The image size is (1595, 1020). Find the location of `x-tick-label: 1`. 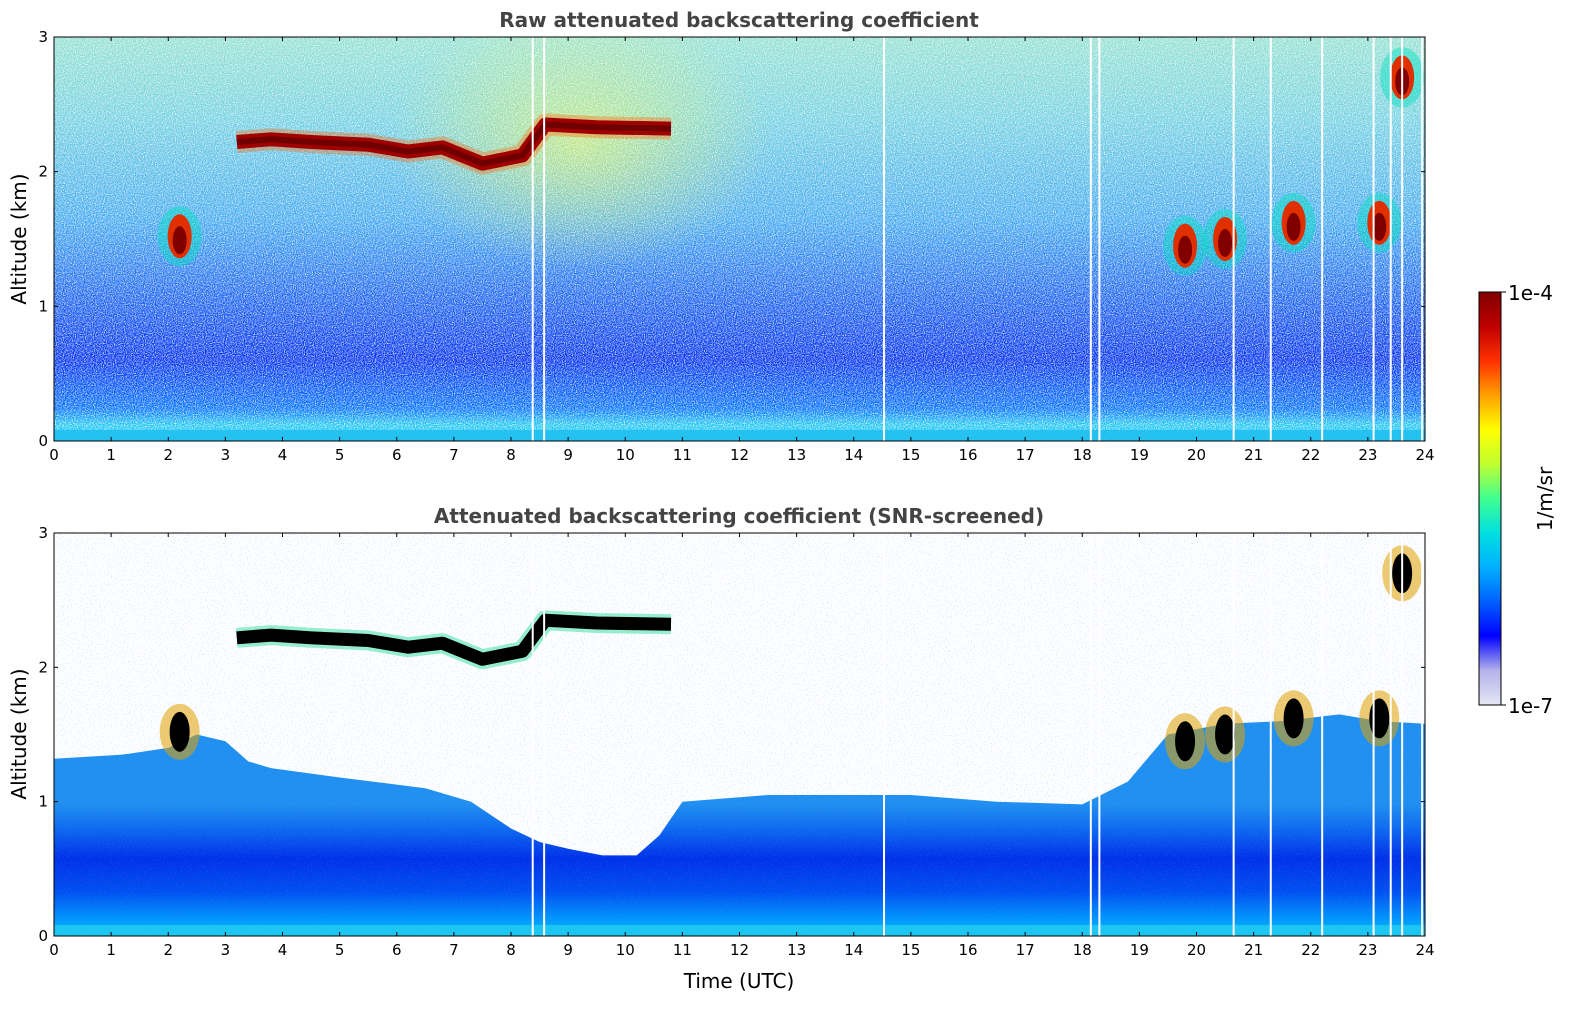

x-tick-label: 1 is located at coordinates (111, 950).